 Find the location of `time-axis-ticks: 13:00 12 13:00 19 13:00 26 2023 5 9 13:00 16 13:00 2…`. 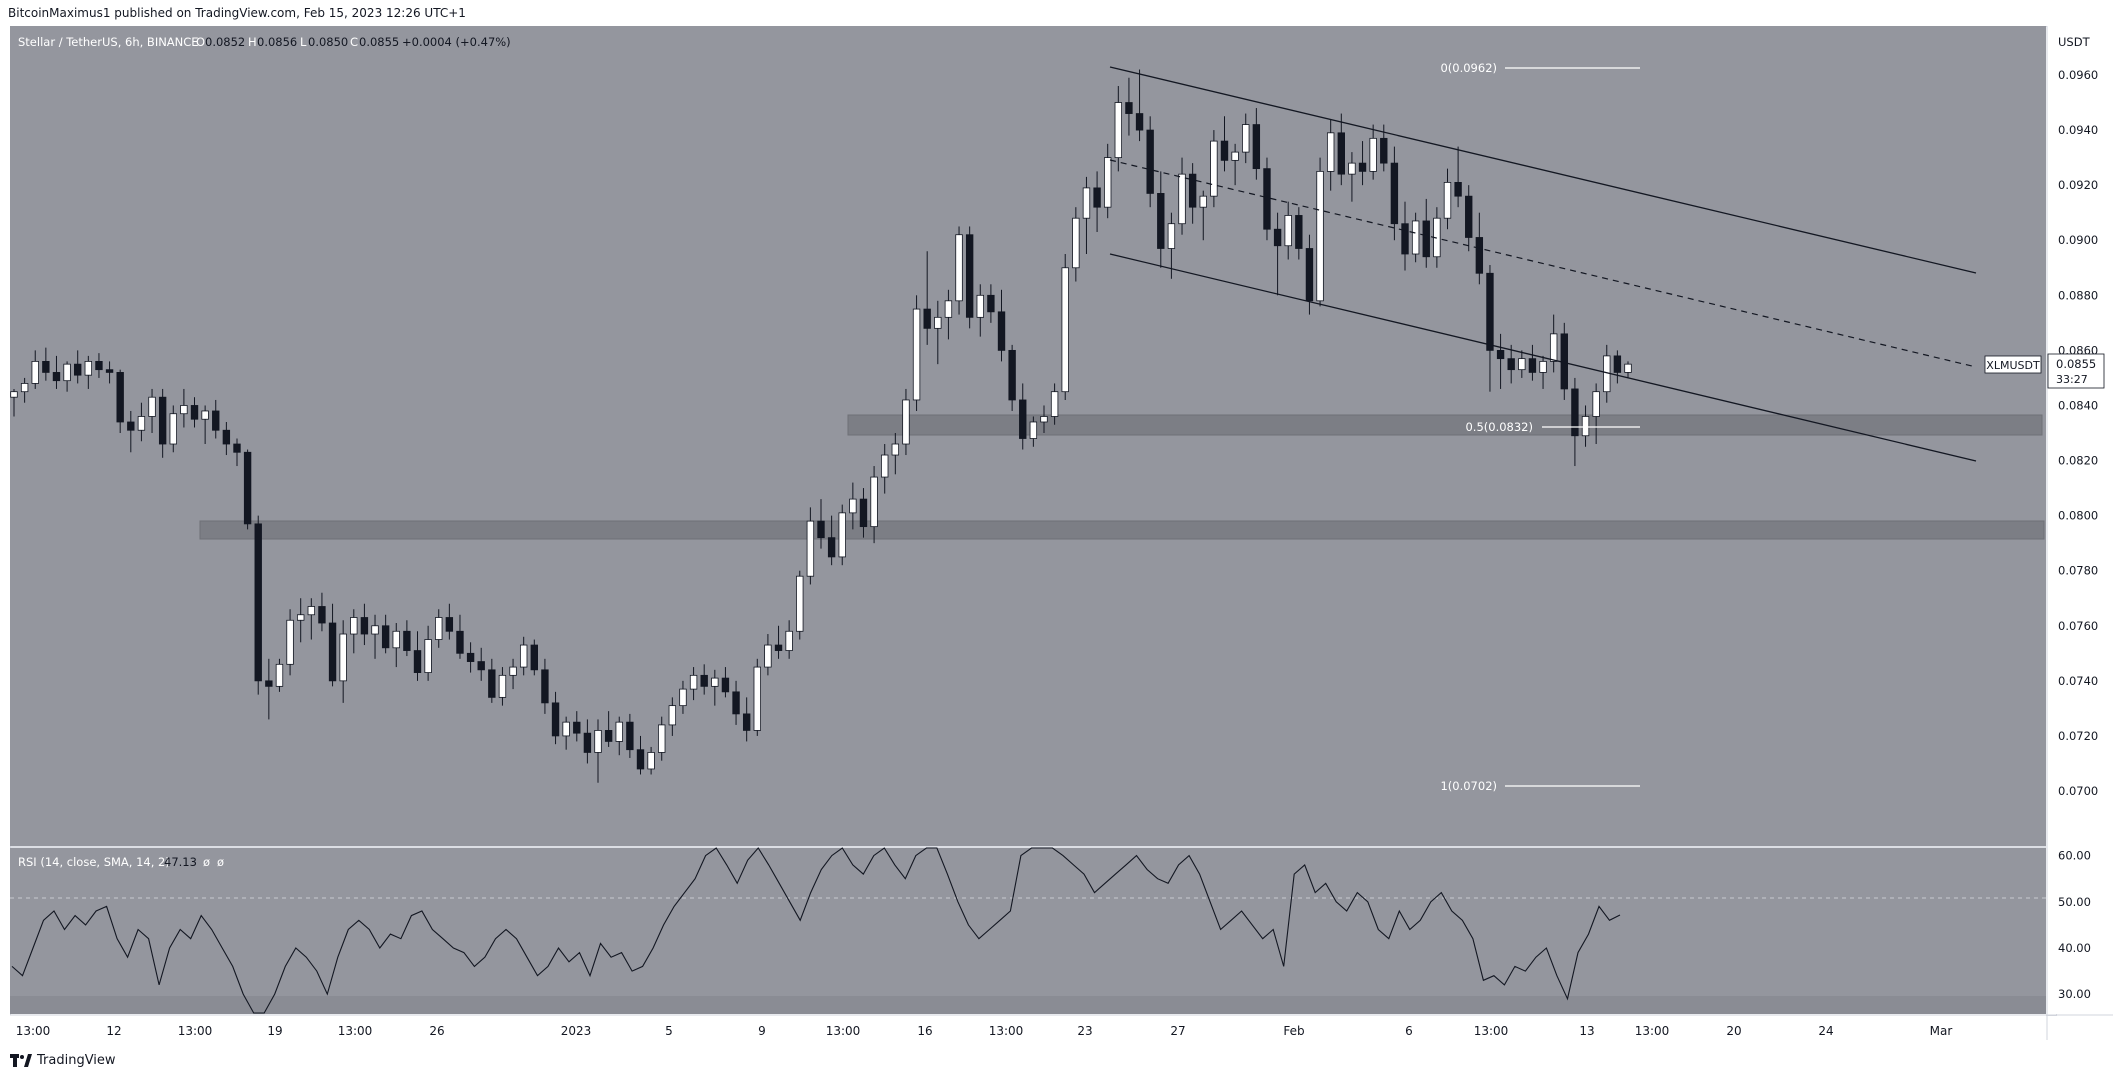

time-axis-ticks: 13:00 12 13:00 19 13:00 26 2023 5 9 13:00 16 13:00 2… is located at coordinates (984, 1031).